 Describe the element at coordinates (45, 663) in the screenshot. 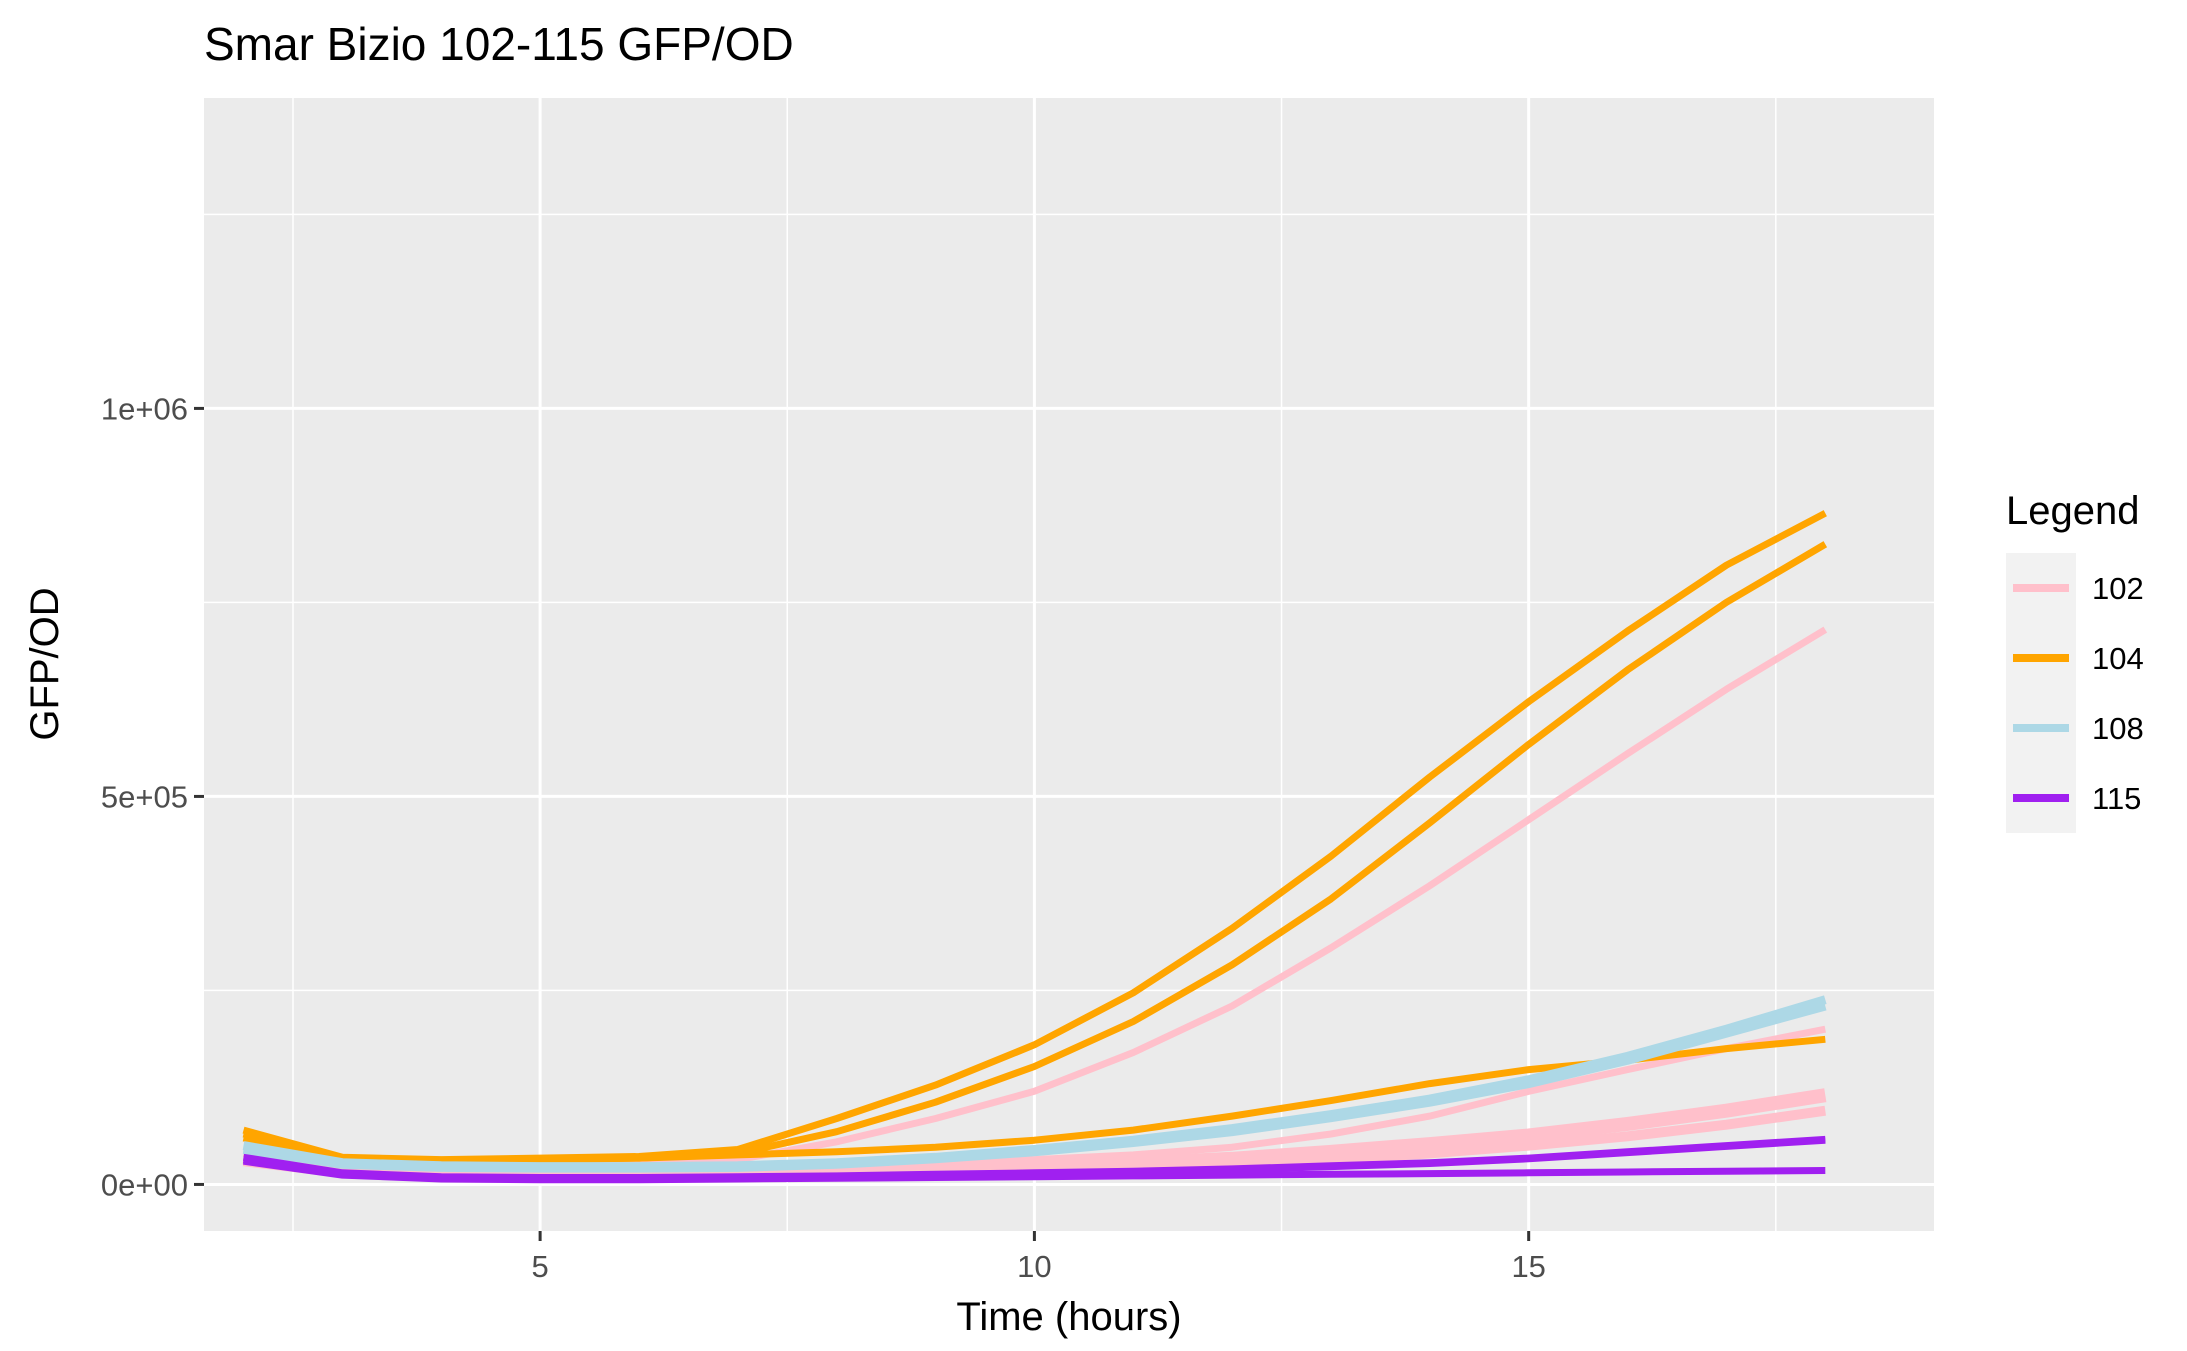

I see `y-axis-title: GFP/OD` at that location.